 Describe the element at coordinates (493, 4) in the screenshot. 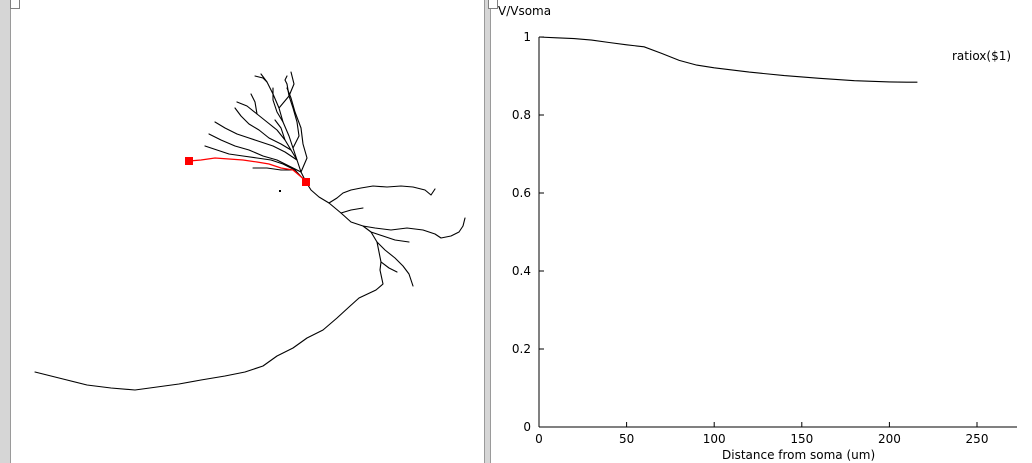

I see `graph-panel-corner-box` at that location.